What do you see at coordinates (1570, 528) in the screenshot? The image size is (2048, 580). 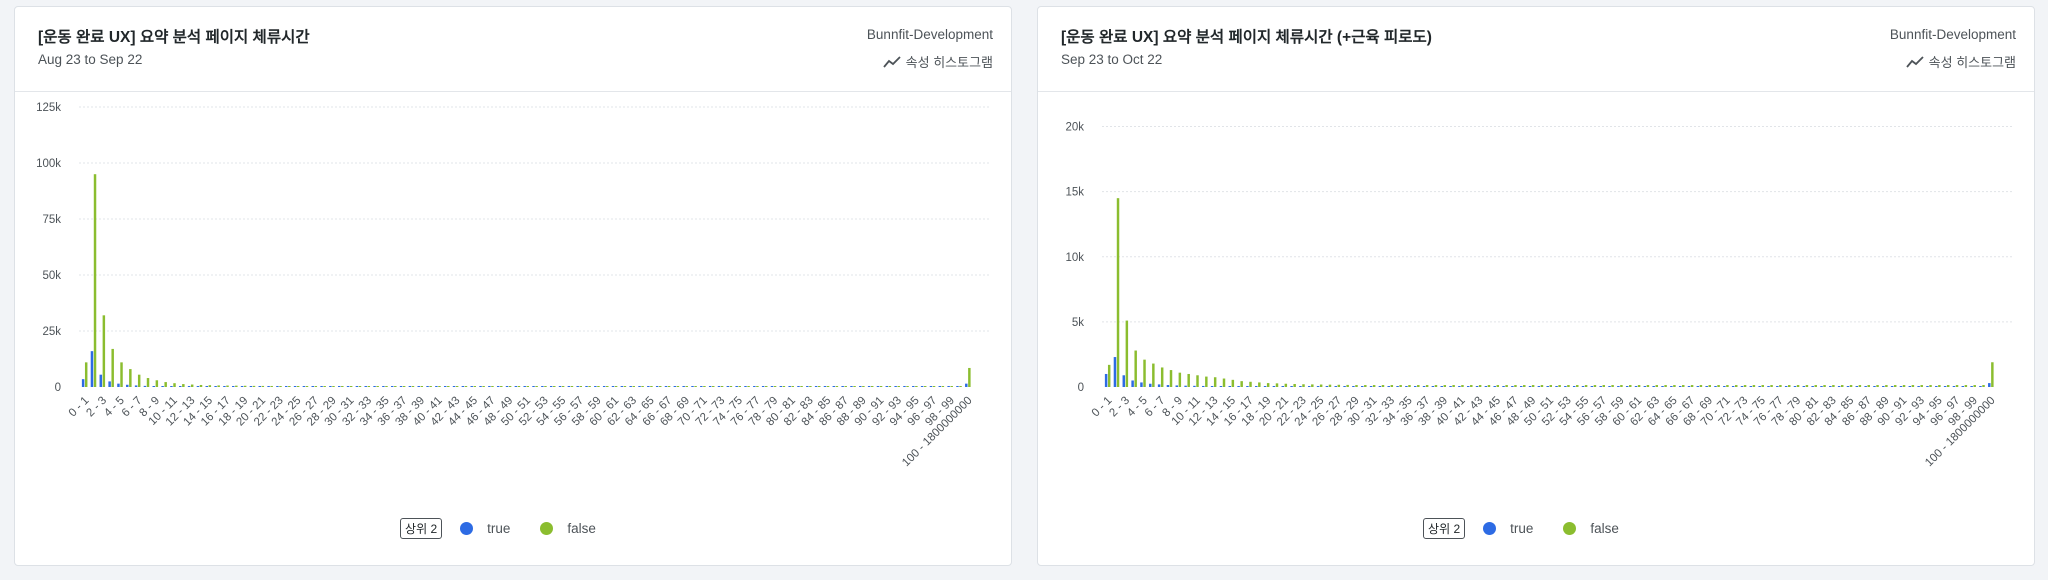 I see `legend-dot-false` at bounding box center [1570, 528].